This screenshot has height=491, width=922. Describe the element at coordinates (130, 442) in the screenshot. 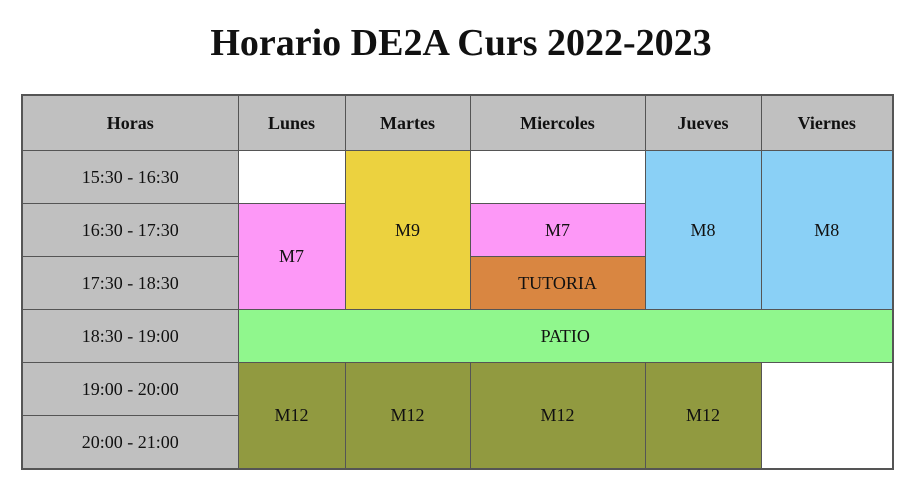

I see `time-slot: 20:00 - 21:00` at that location.